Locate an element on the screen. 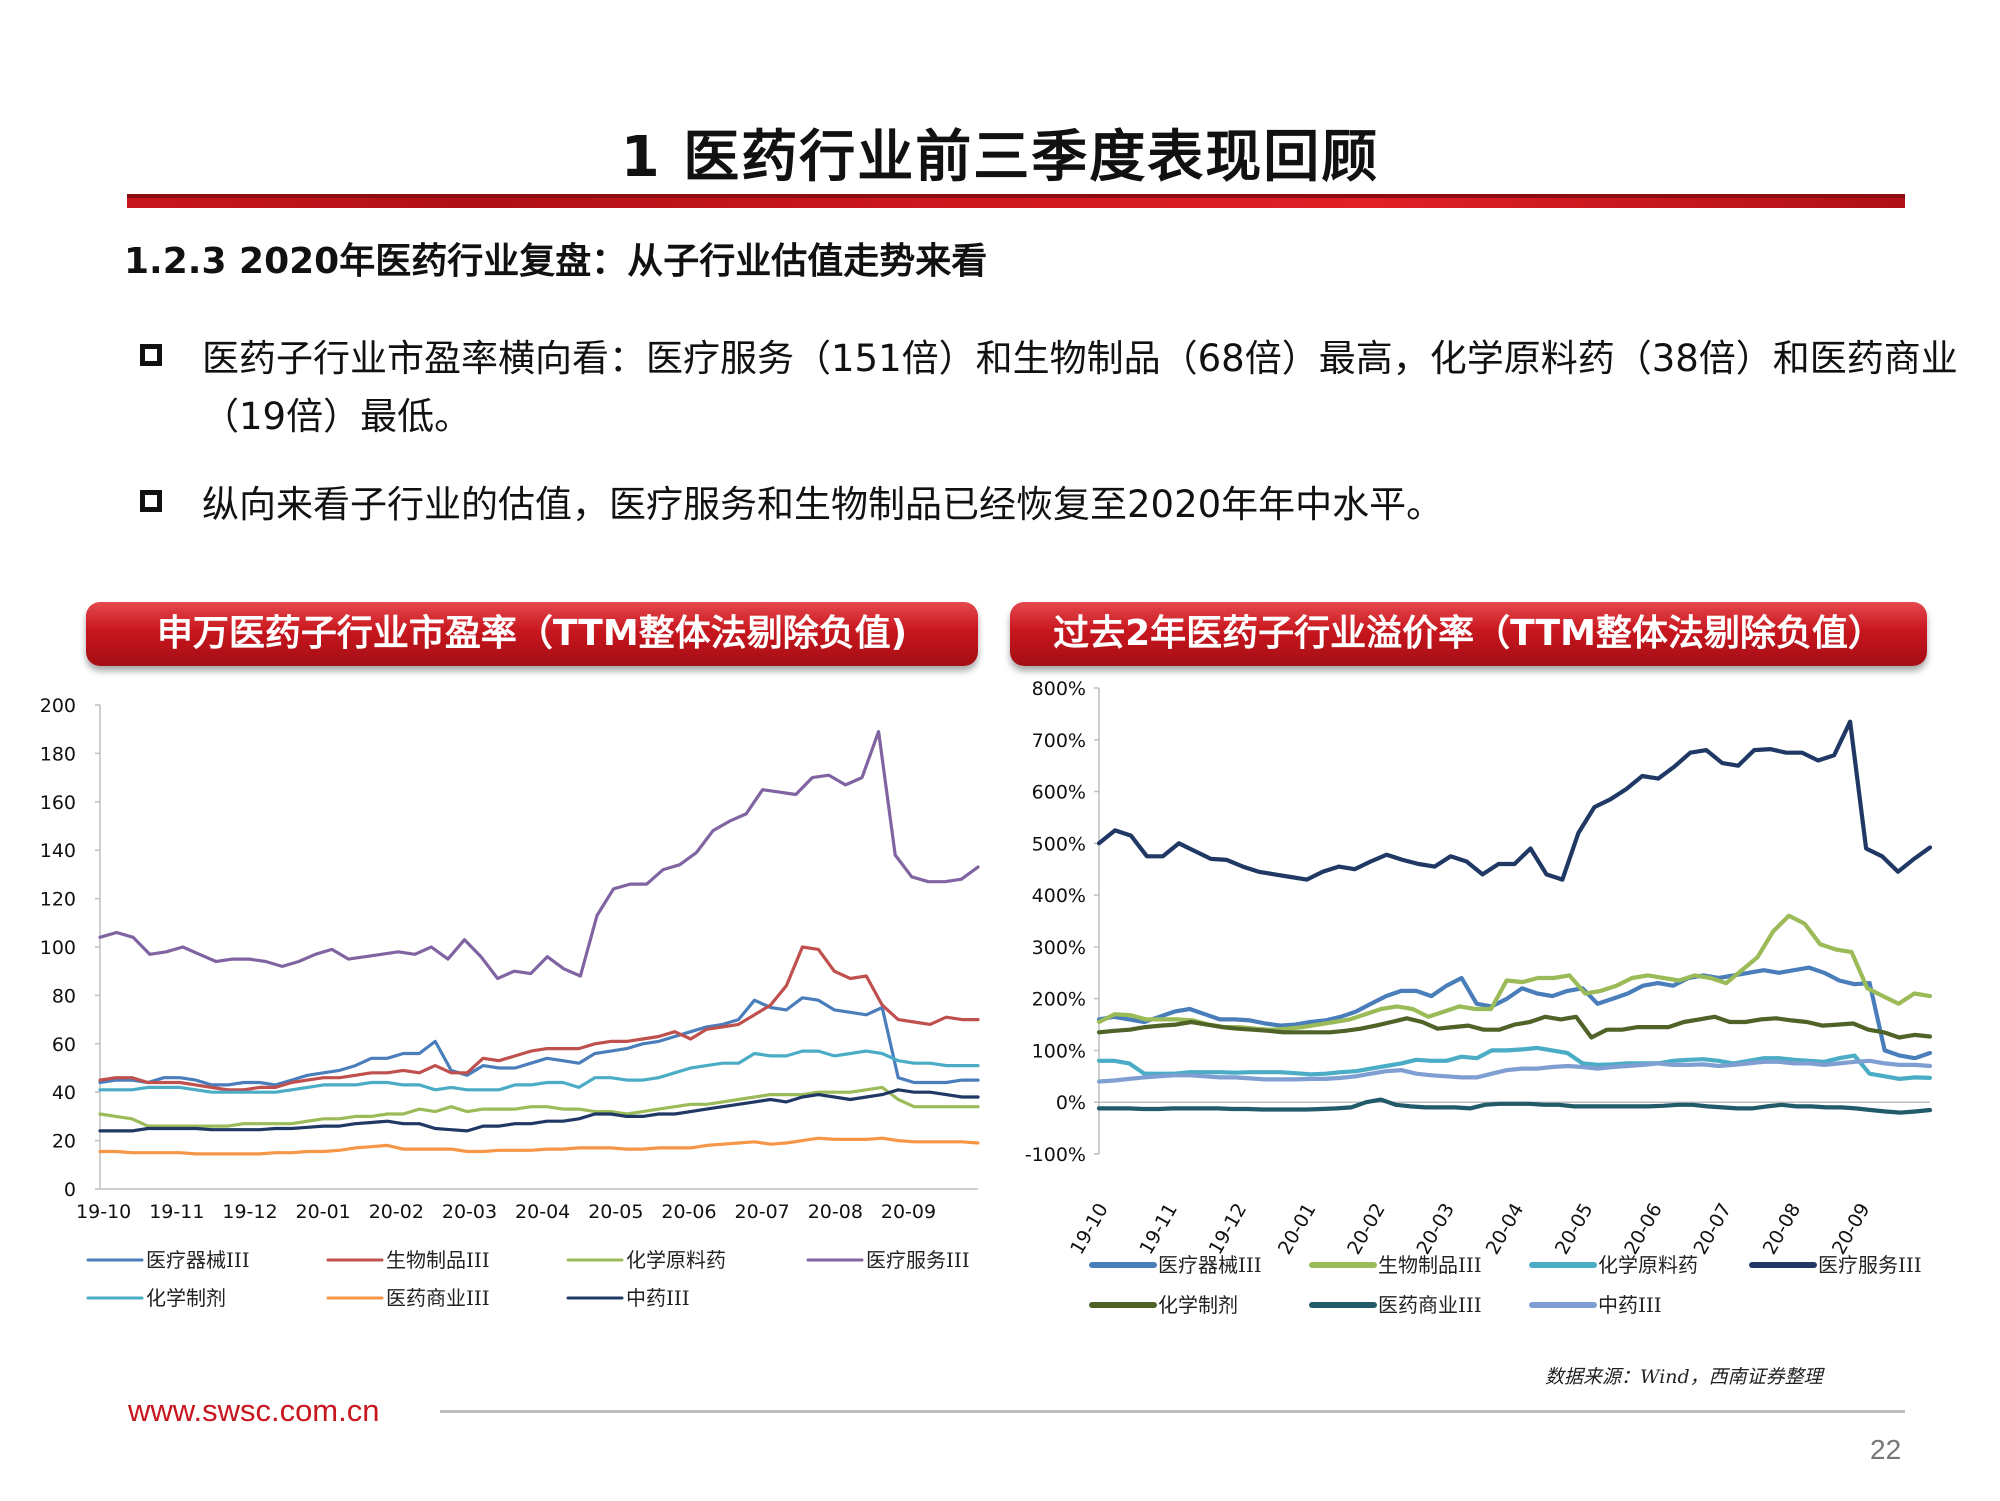 This screenshot has height=1501, width=2000. chart-2-legend-label: 中药III is located at coordinates (1630, 1305).